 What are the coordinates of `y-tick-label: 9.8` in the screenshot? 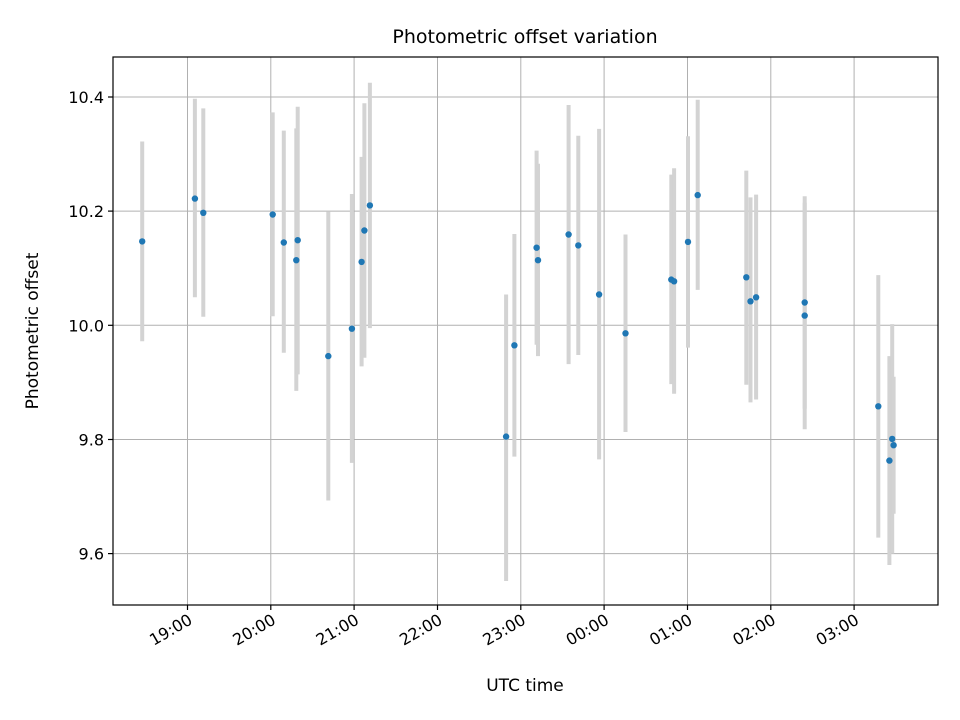 It's located at (91, 440).